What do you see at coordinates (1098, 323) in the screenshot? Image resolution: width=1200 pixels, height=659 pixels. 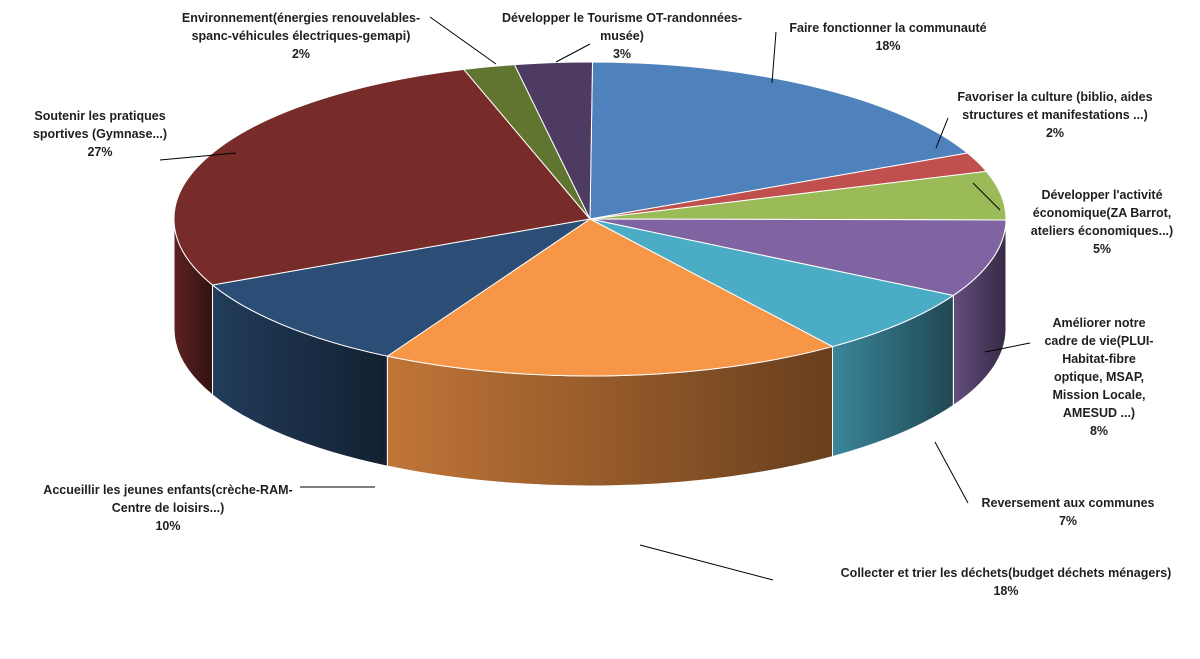 I see `slice-label-3-line-0: Améliorer notre` at bounding box center [1098, 323].